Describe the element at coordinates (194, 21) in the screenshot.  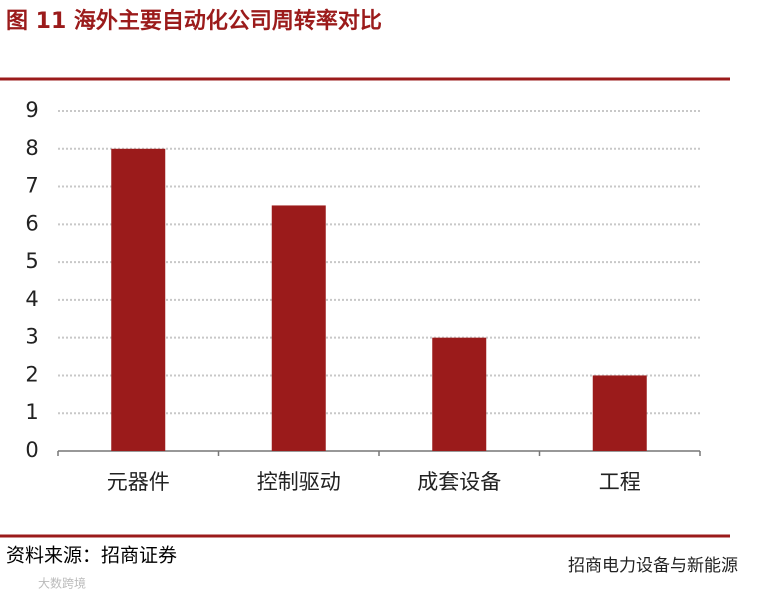
I see `chart-title: 图 11 海外主要自动化公司周转率对比` at that location.